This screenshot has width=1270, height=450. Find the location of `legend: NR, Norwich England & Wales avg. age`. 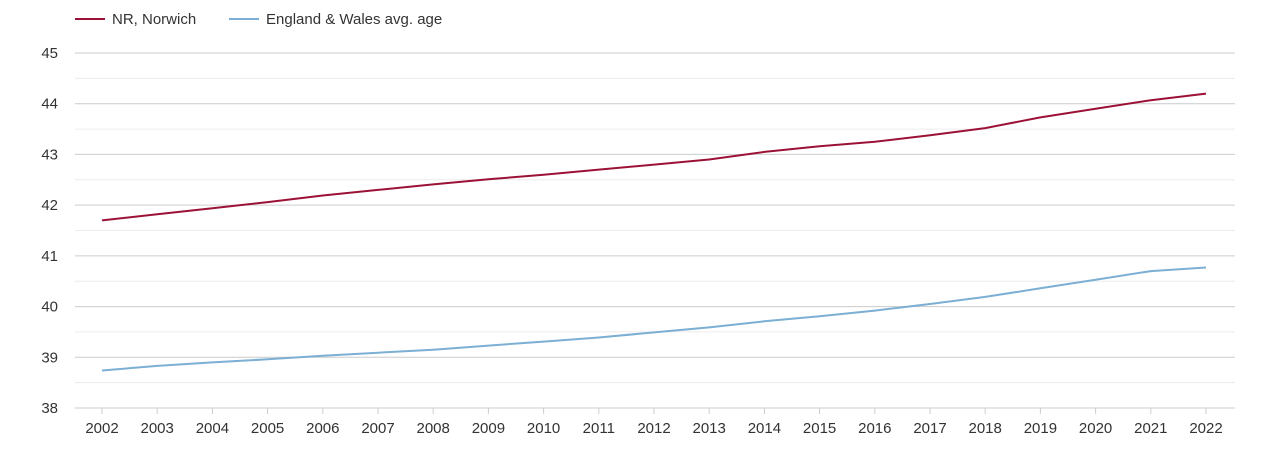

legend: NR, Norwich England & Wales avg. age is located at coordinates (258, 19).